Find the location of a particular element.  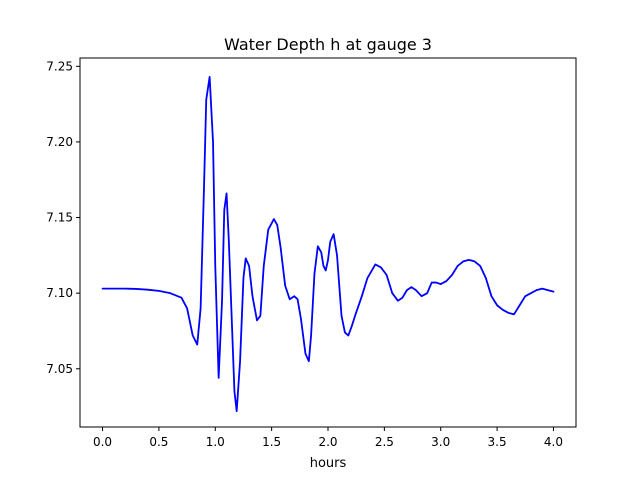

y-tick-label: 7.05 is located at coordinates (59, 369).